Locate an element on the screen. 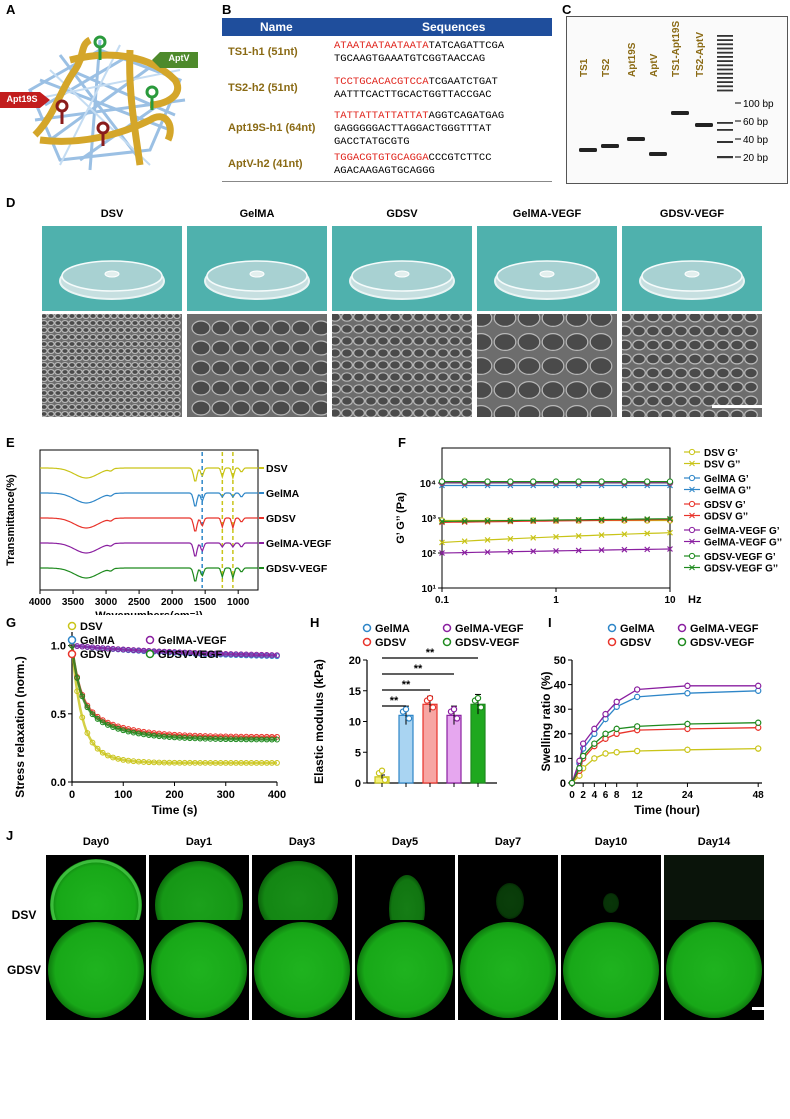  column-title: GDSV is located at coordinates (402, 214).